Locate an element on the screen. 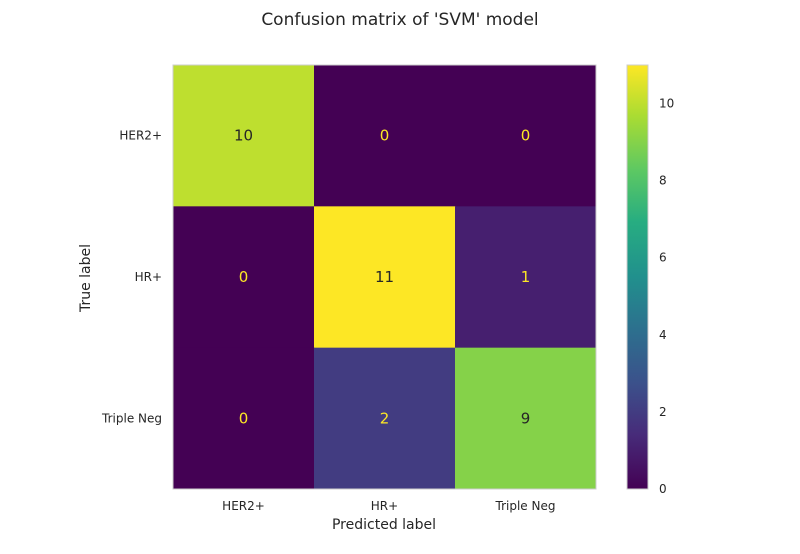 This screenshot has width=800, height=554. cell-value-label: 11 is located at coordinates (384, 277).